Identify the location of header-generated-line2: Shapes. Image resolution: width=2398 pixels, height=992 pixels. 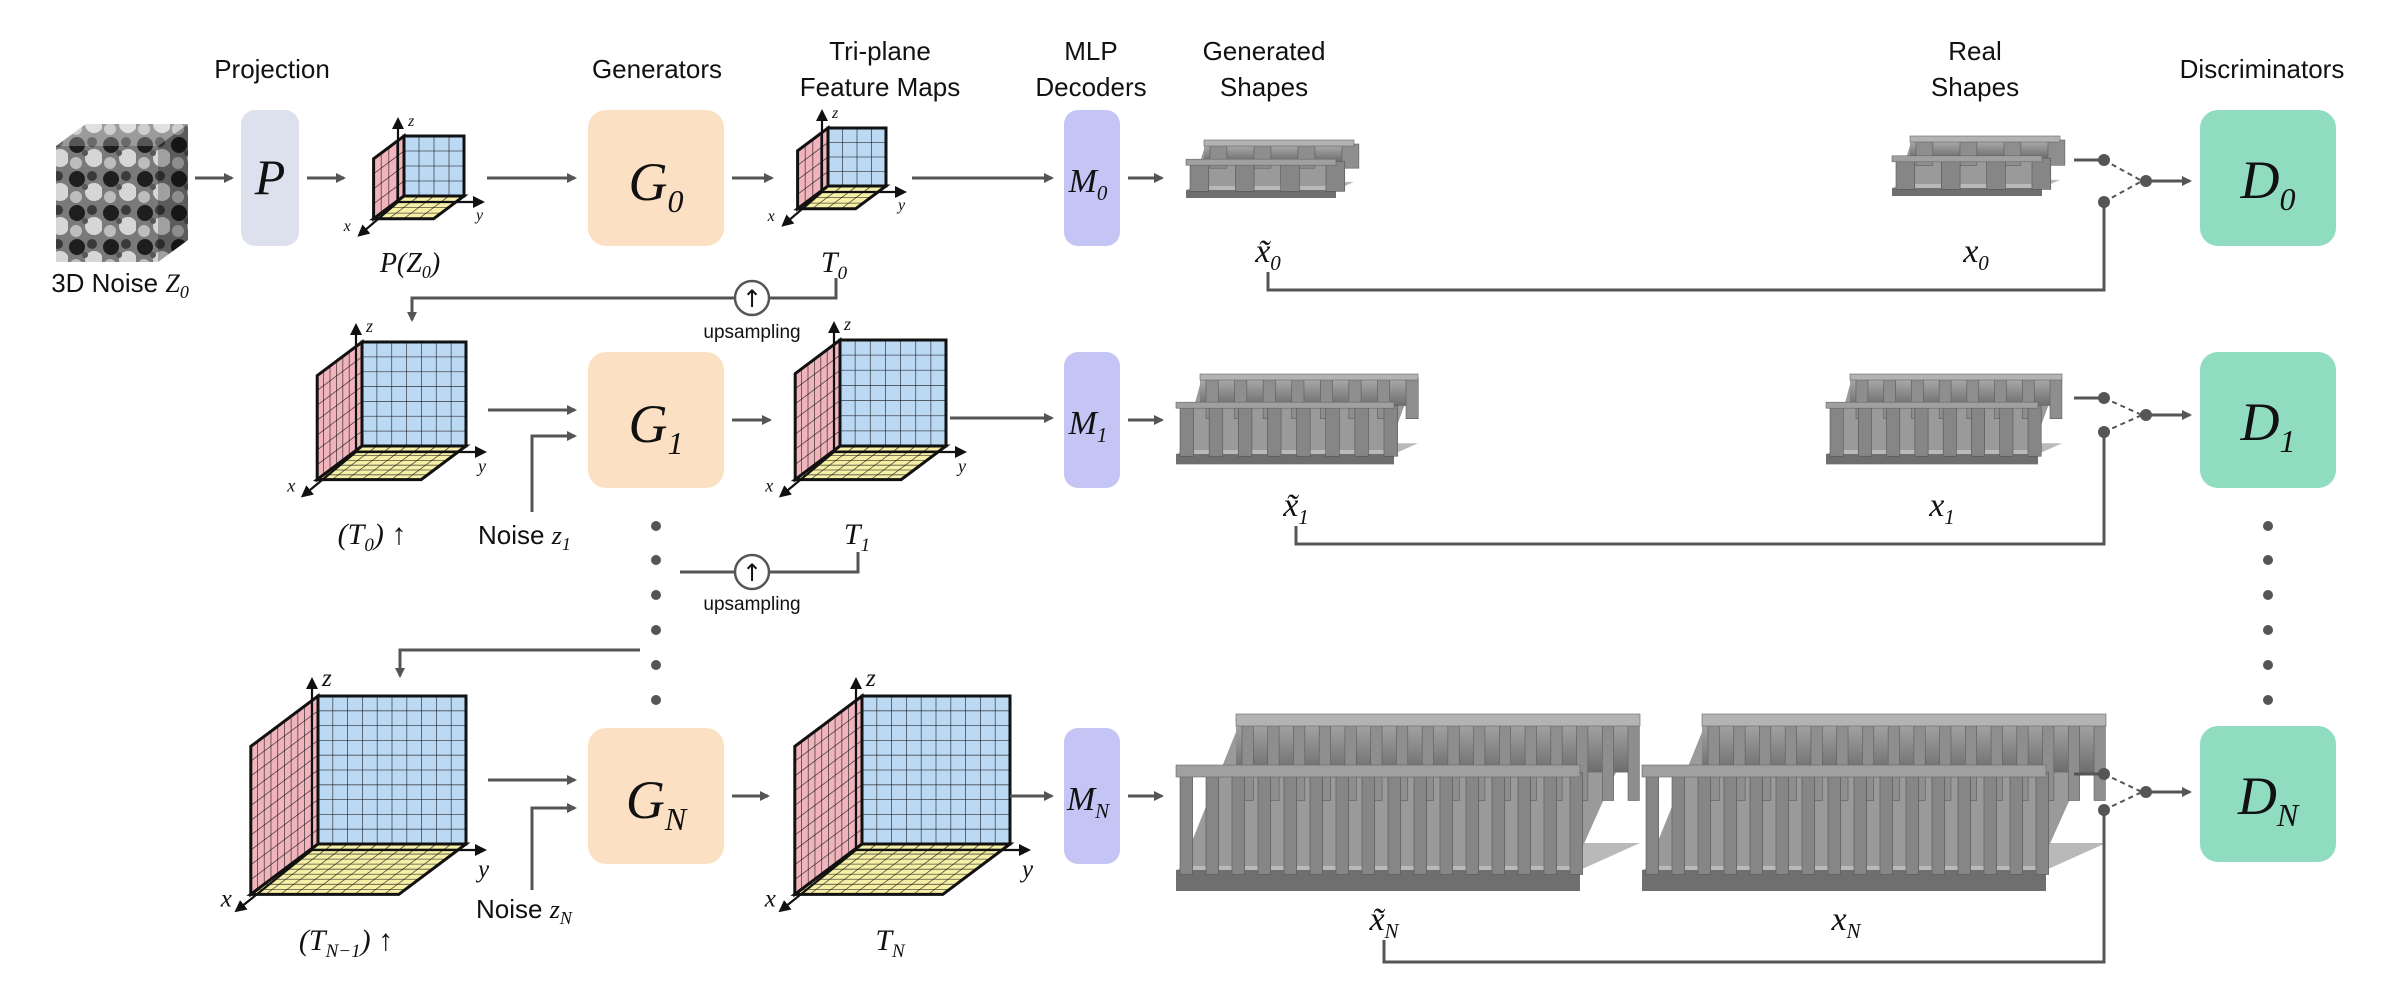
(1264, 87).